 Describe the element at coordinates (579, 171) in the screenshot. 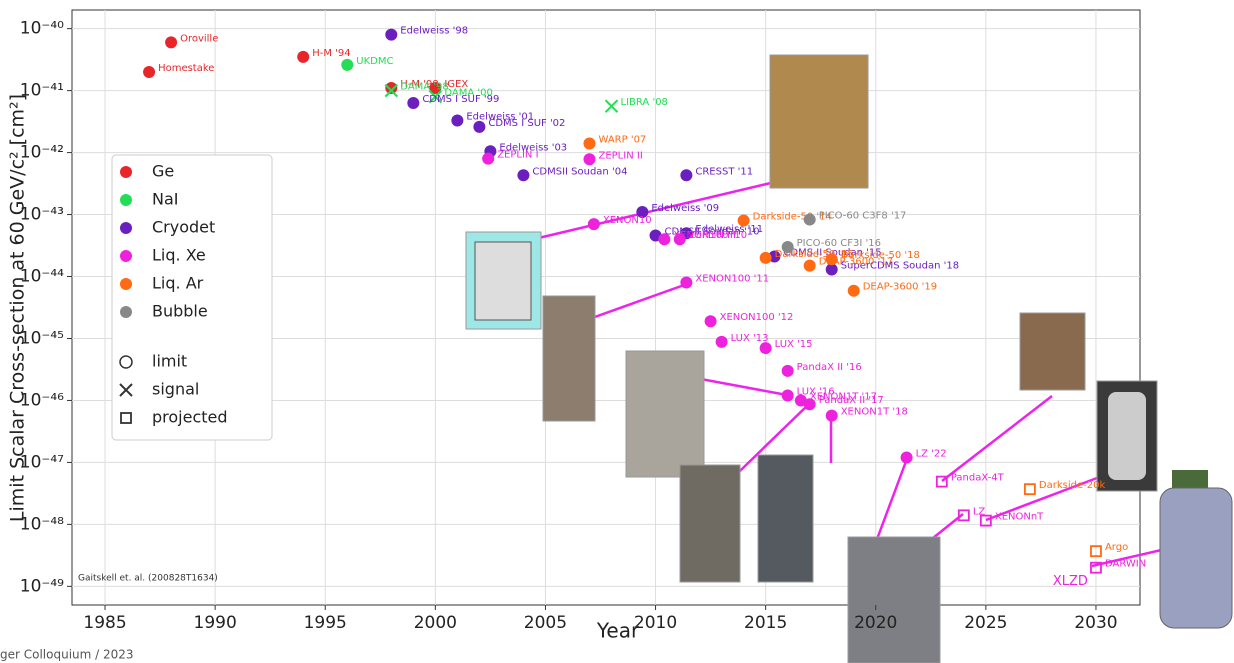

I see `point-label: CDMSII Soudan '04` at that location.